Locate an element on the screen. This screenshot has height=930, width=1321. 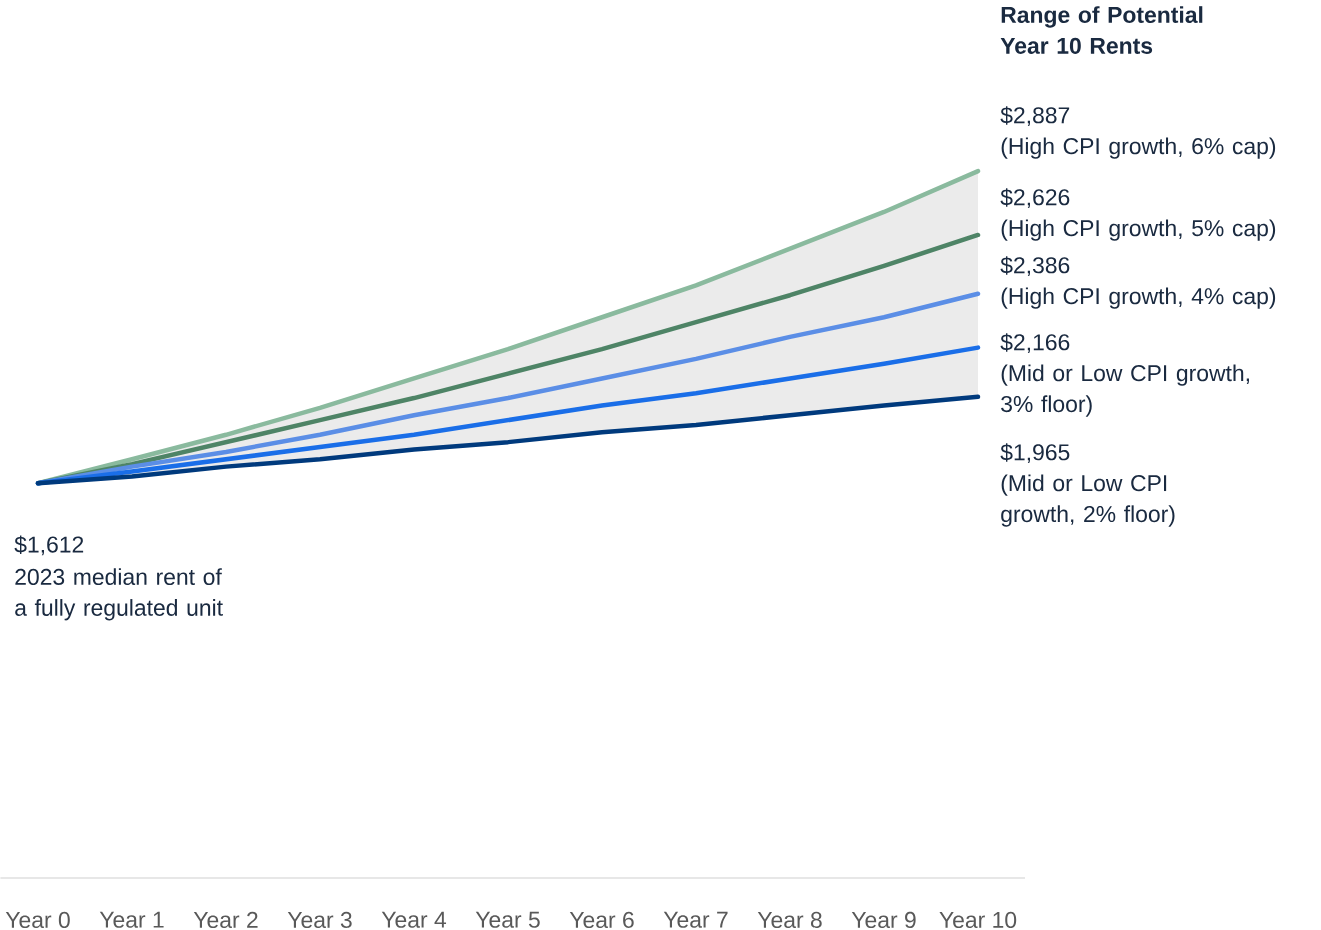
data-label: $1,965 is located at coordinates (1035, 453).